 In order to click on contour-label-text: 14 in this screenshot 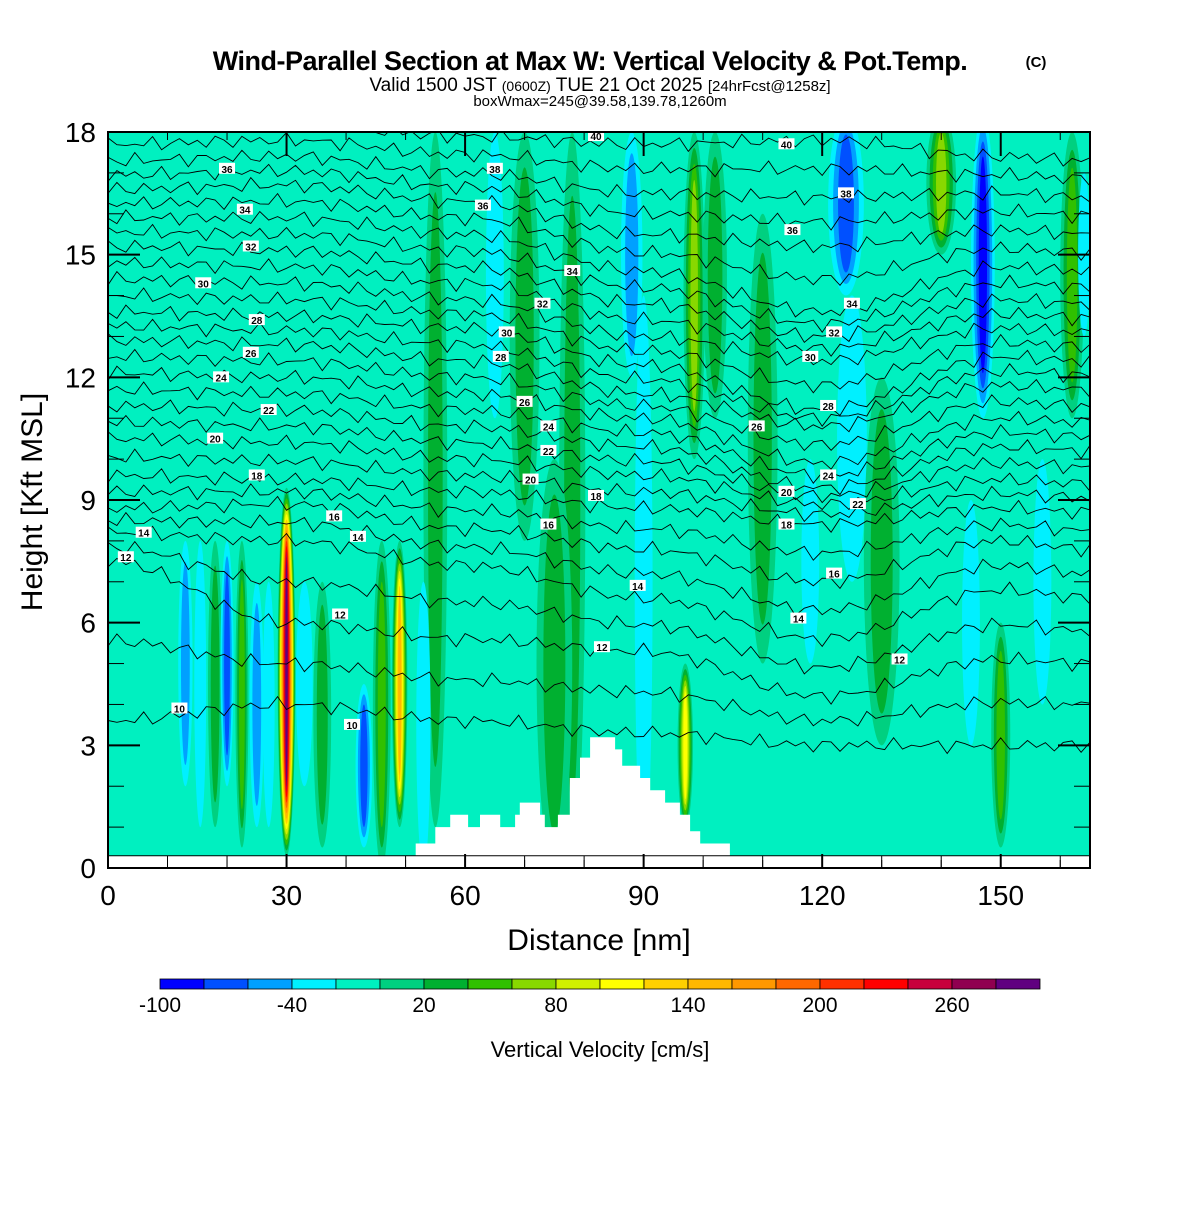, I will do `click(638, 587)`.